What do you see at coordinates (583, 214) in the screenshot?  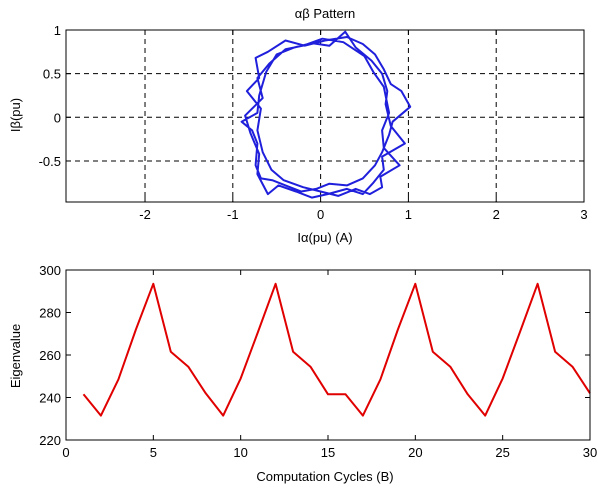 I see `x-tick-label: 3` at bounding box center [583, 214].